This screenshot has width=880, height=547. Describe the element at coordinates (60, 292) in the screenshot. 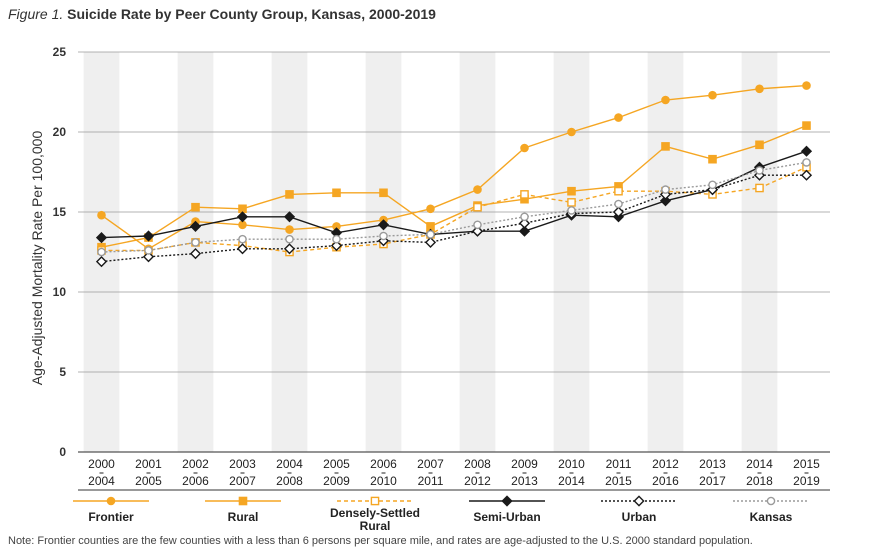

I see `y-tick-label: 10` at that location.